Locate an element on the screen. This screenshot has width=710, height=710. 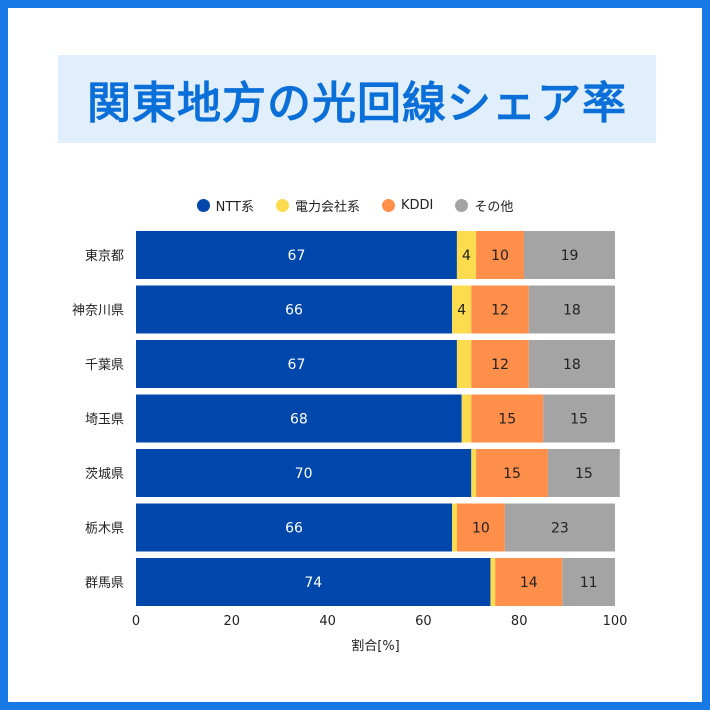
category-label: 神奈川県 is located at coordinates (98, 311).